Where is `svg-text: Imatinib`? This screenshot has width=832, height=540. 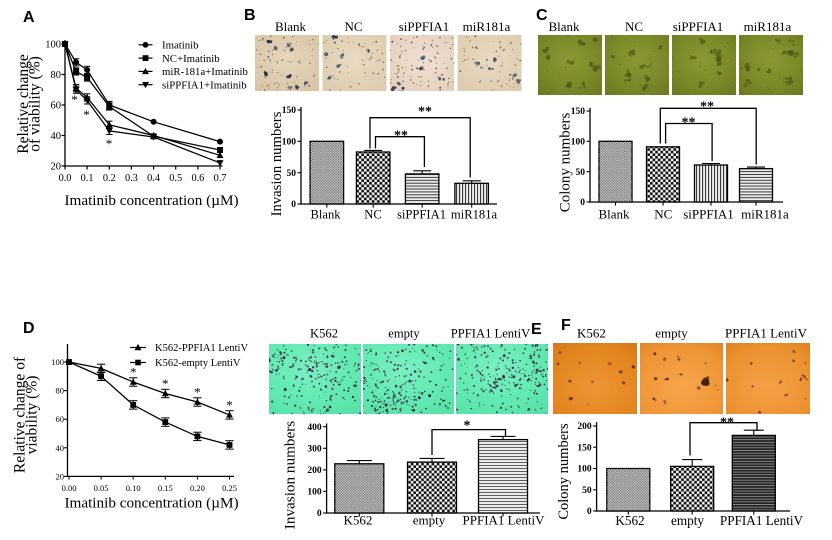
svg-text: Imatinib is located at coordinates (180, 46).